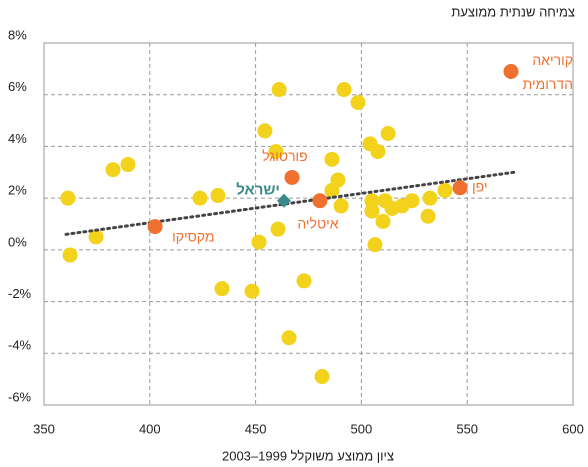  Describe the element at coordinates (480, 187) in the screenshot. I see `point-label: יפן` at that location.